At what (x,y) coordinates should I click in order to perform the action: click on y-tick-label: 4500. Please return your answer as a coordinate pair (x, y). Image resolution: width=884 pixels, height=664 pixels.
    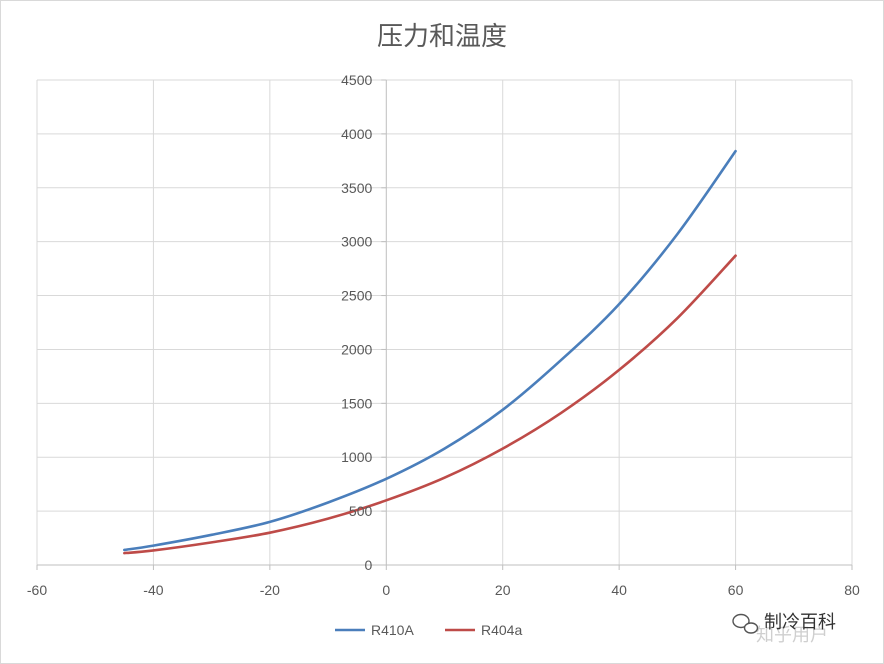
    Looking at the image, I should click on (356, 80).